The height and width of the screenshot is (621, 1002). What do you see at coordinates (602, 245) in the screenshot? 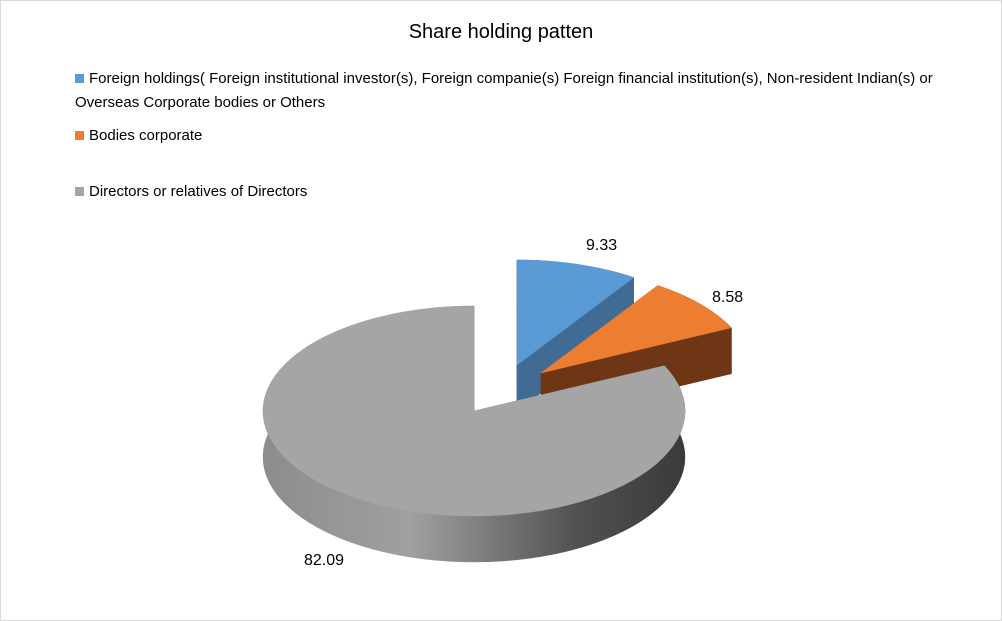
I see `data-label-foreign: 9.33` at bounding box center [602, 245].